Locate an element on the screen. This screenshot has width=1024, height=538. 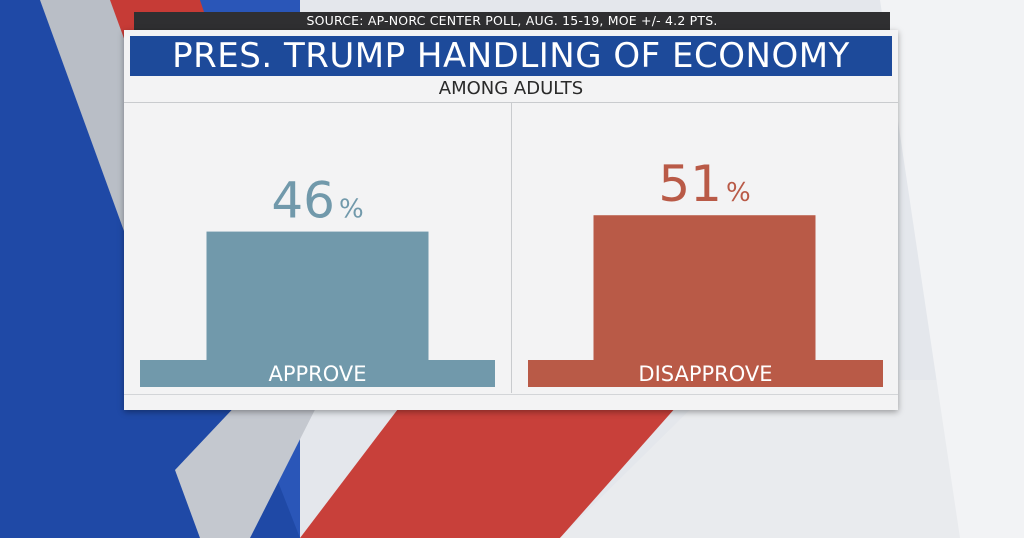
panel-divider is located at coordinates (511, 248).